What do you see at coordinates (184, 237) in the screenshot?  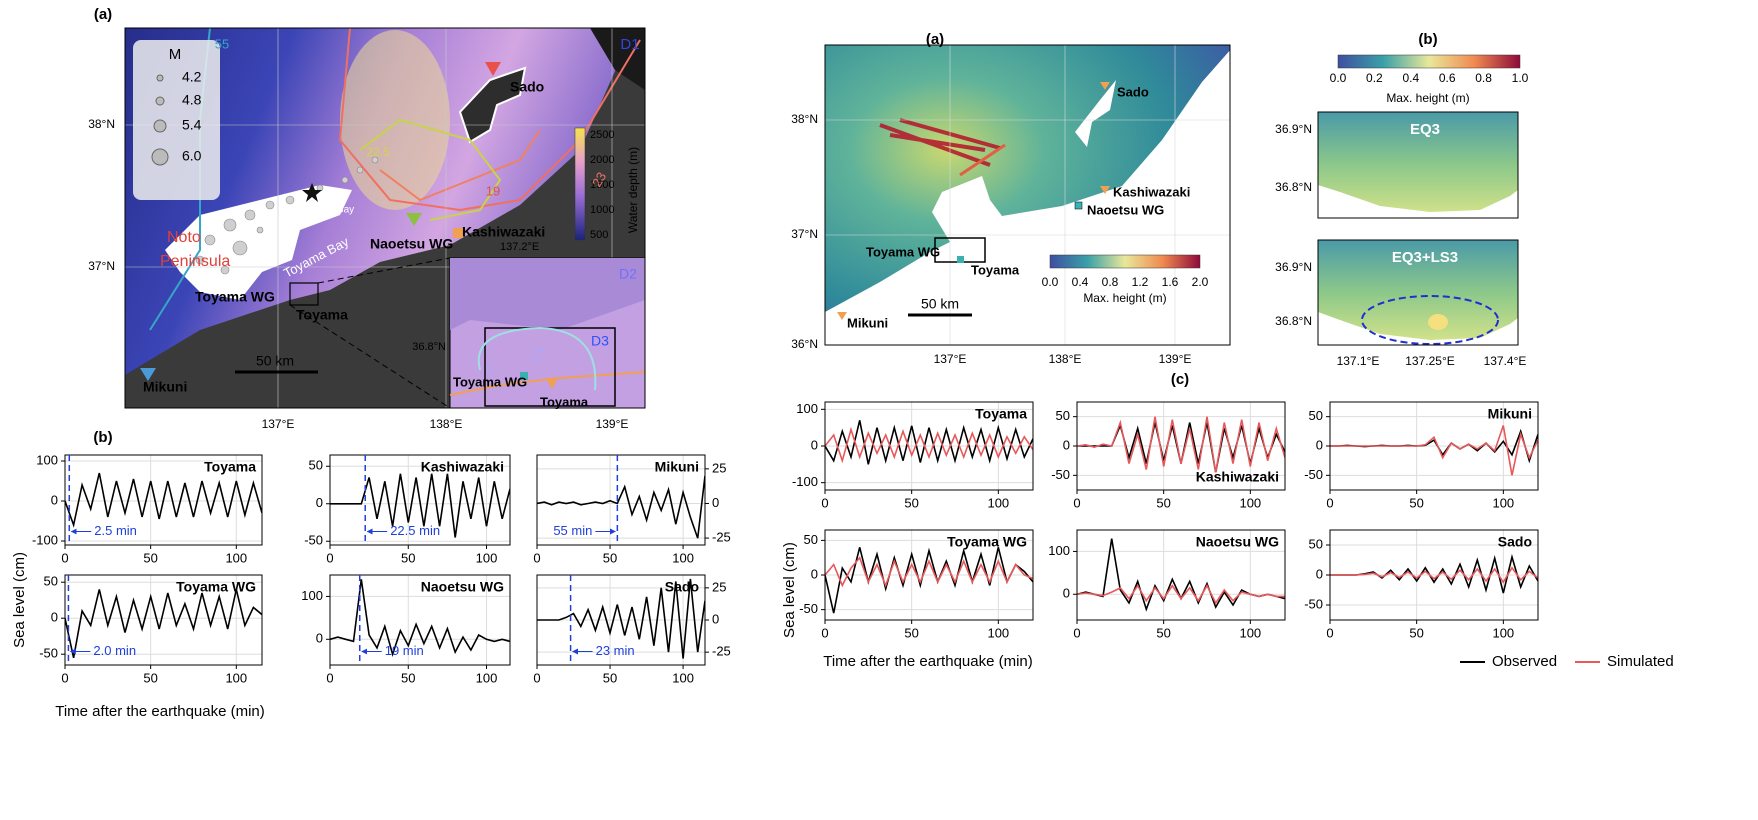 I see `label: Noto` at bounding box center [184, 237].